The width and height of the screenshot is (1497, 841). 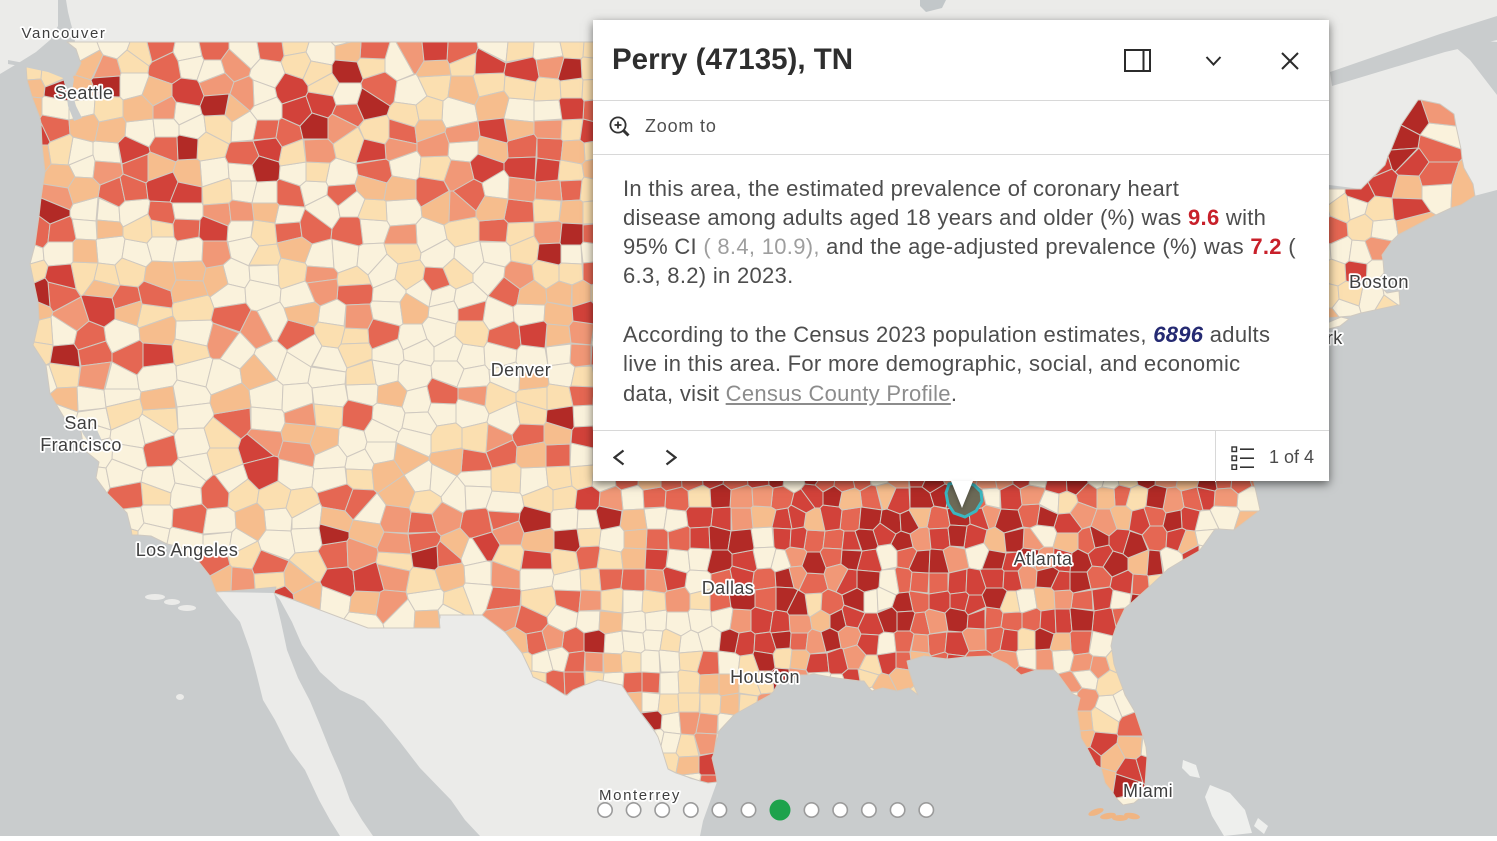 What do you see at coordinates (765, 677) in the screenshot?
I see `svg-text: Houston` at bounding box center [765, 677].